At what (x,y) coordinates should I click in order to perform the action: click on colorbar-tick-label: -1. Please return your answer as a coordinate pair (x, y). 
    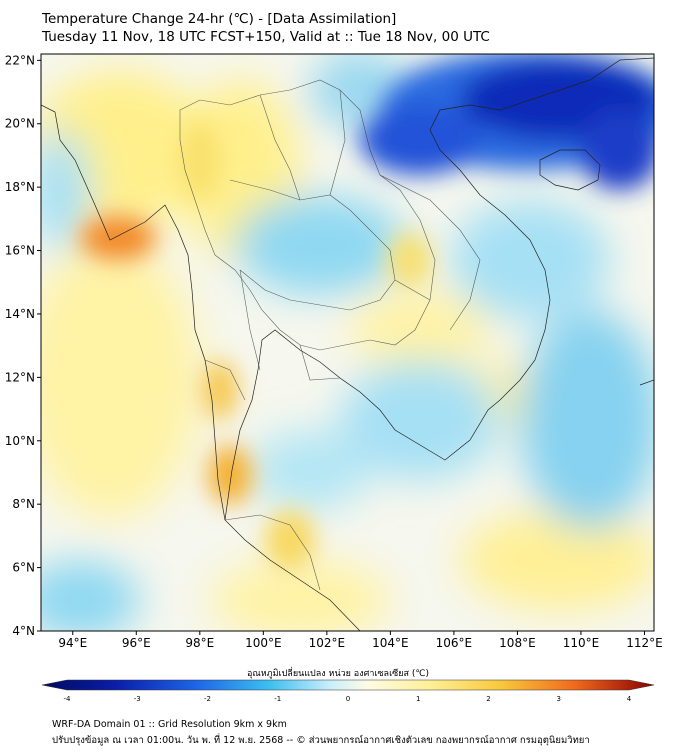
    Looking at the image, I should click on (277, 699).